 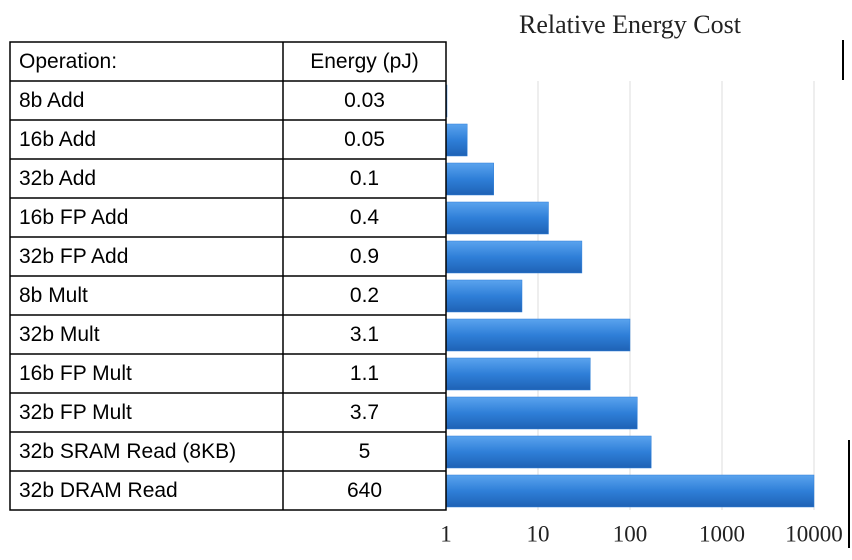 What do you see at coordinates (446, 533) in the screenshot?
I see `x-tick-label: 1` at bounding box center [446, 533].